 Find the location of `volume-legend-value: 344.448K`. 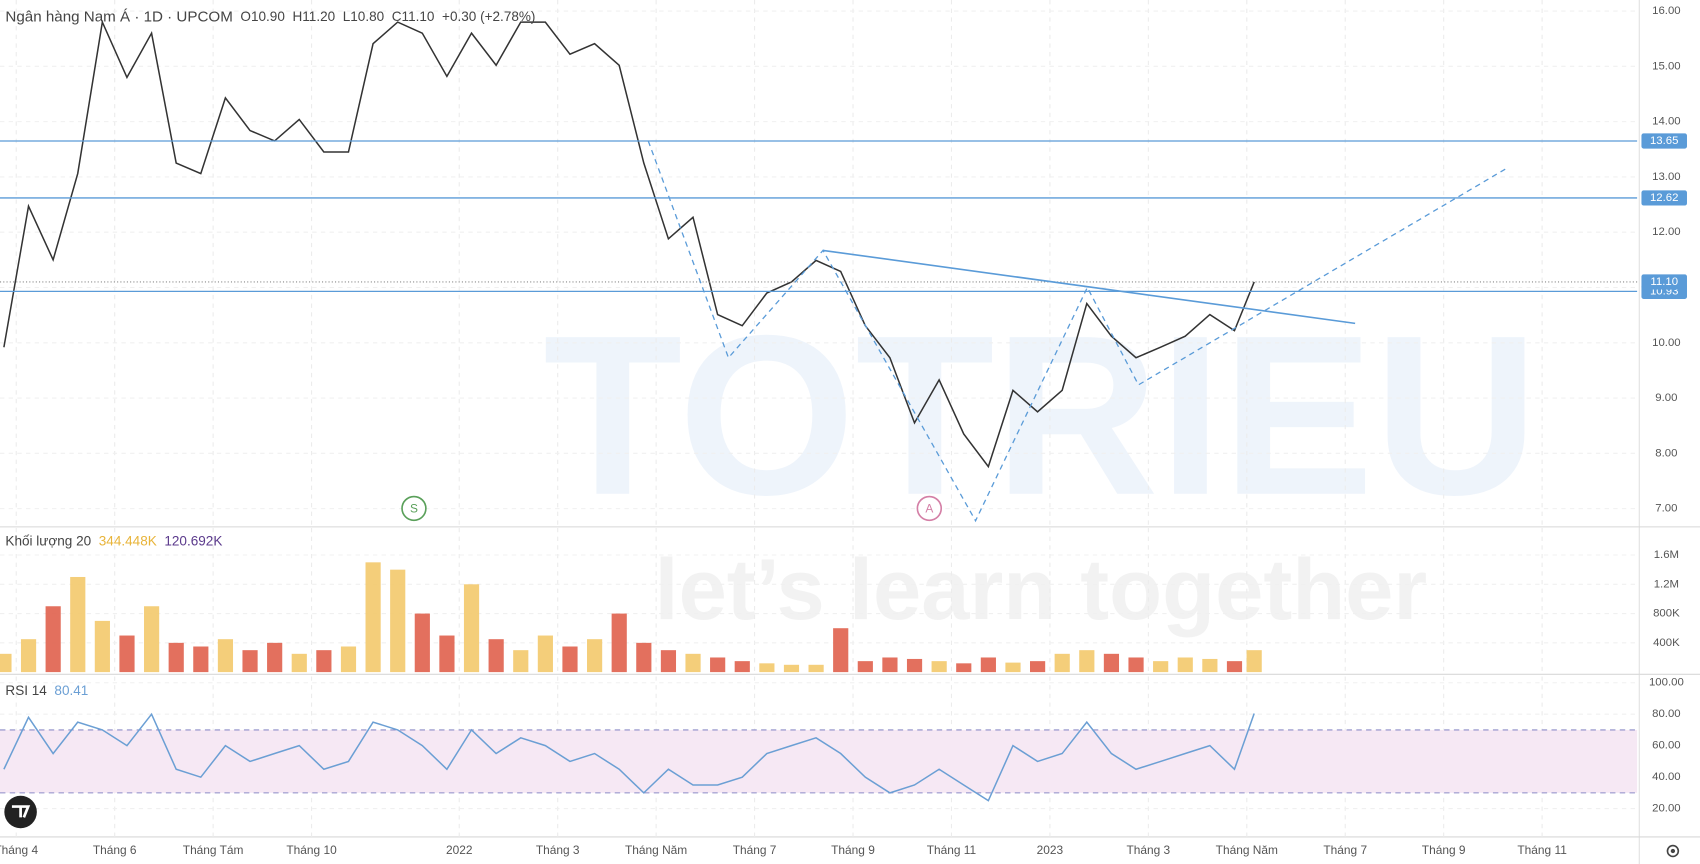

volume-legend-value: 344.448K is located at coordinates (128, 541).